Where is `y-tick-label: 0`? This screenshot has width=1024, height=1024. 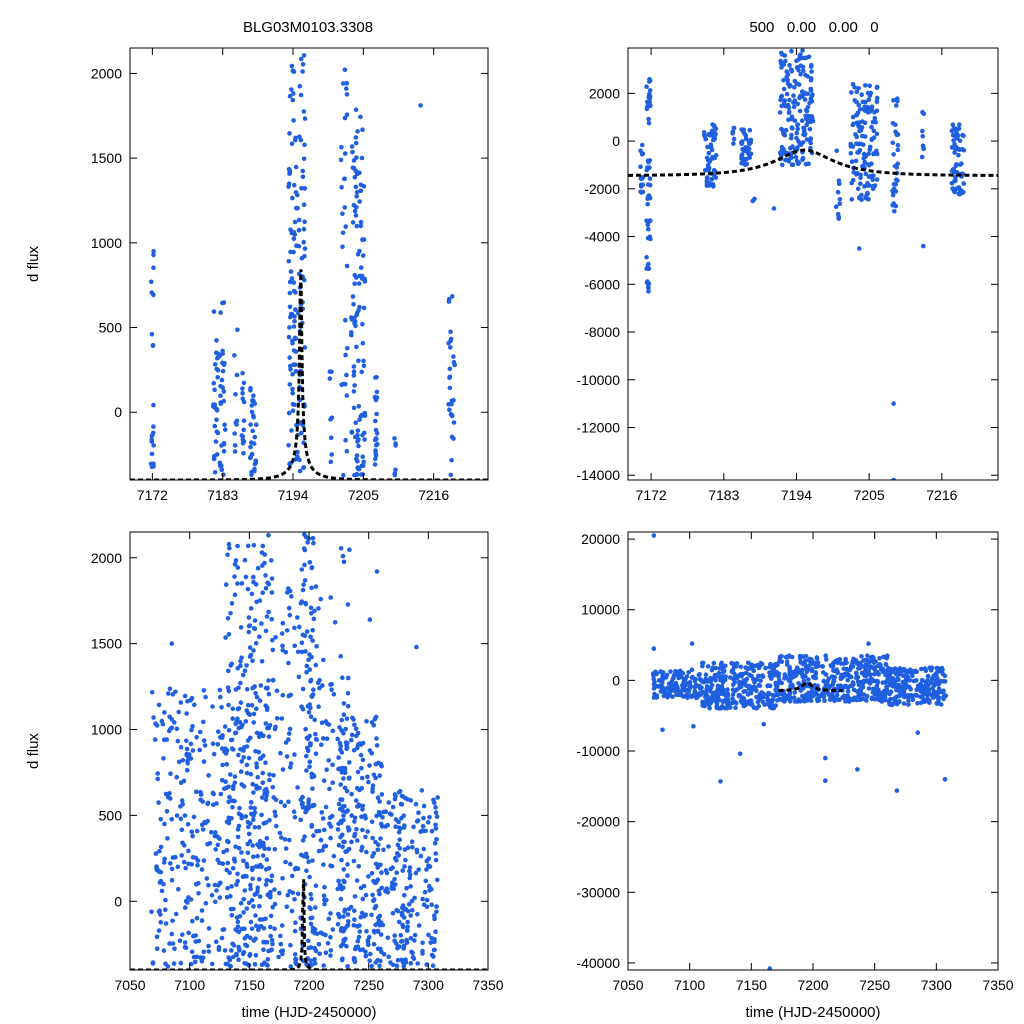 y-tick-label: 0 is located at coordinates (118, 901).